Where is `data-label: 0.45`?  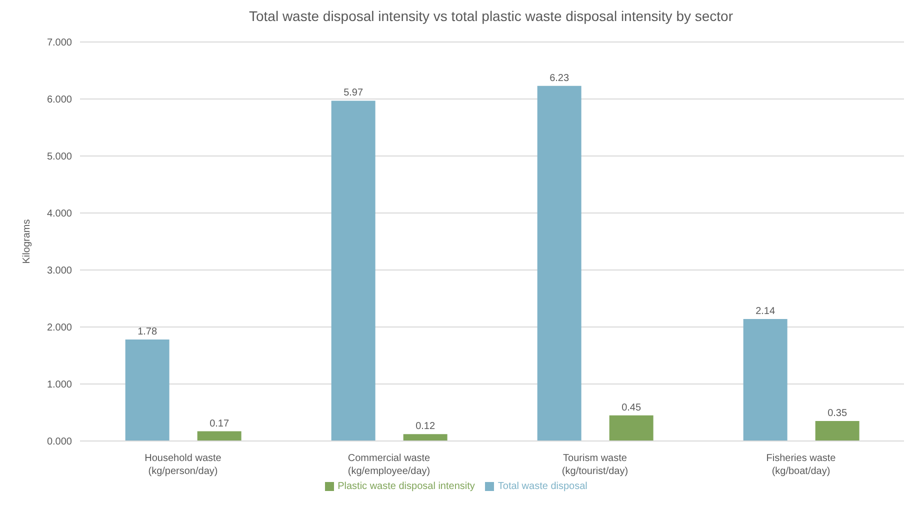 data-label: 0.45 is located at coordinates (632, 408).